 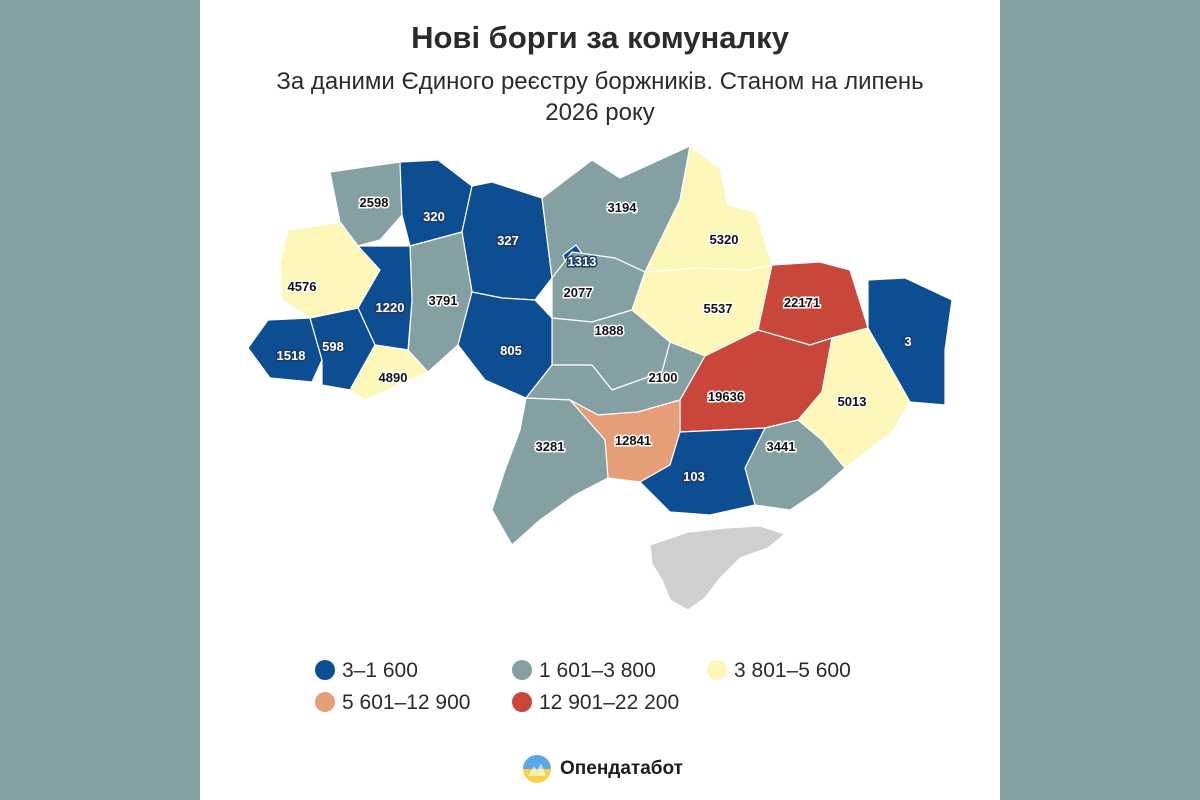 What do you see at coordinates (582, 261) in the screenshot?
I see `region-value-label: 1313` at bounding box center [582, 261].